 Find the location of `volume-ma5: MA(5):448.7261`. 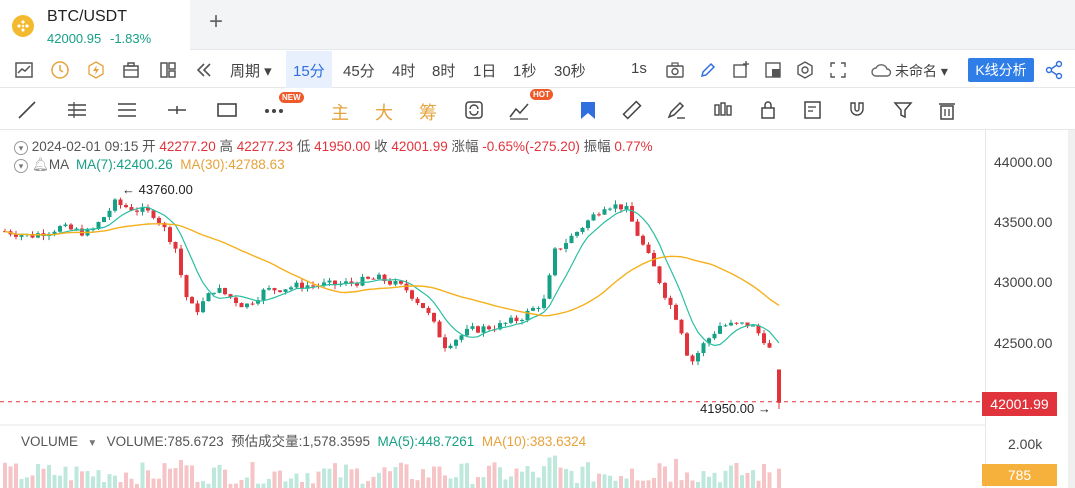

volume-ma5: MA(5):448.7261 is located at coordinates (426, 441).